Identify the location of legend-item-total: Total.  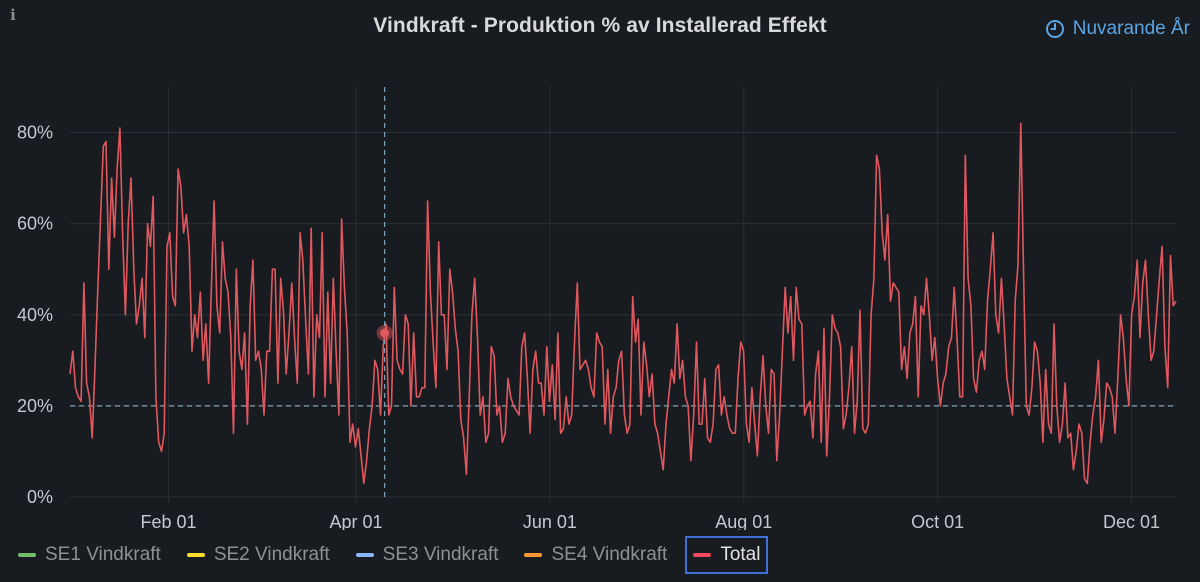
(727, 555).